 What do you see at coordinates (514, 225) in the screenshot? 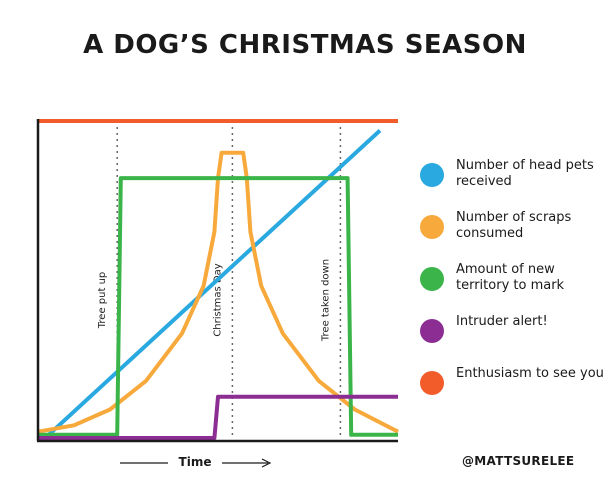
I see `legend-label-scraps: Number of scraps consumed` at bounding box center [514, 225].